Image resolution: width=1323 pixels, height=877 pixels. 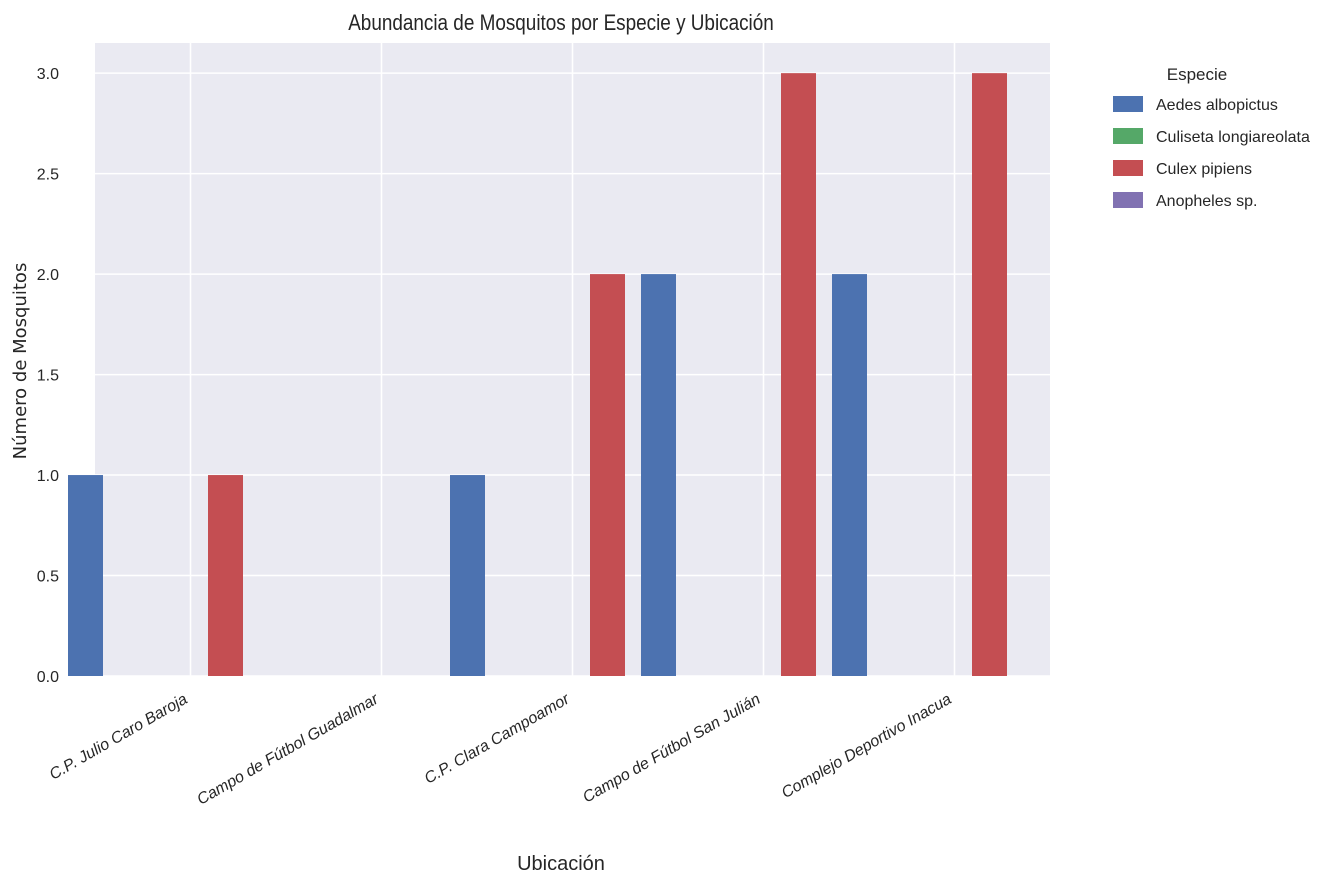 What do you see at coordinates (1206, 201) in the screenshot?
I see `legend-item-label: Anopheles sp.` at bounding box center [1206, 201].